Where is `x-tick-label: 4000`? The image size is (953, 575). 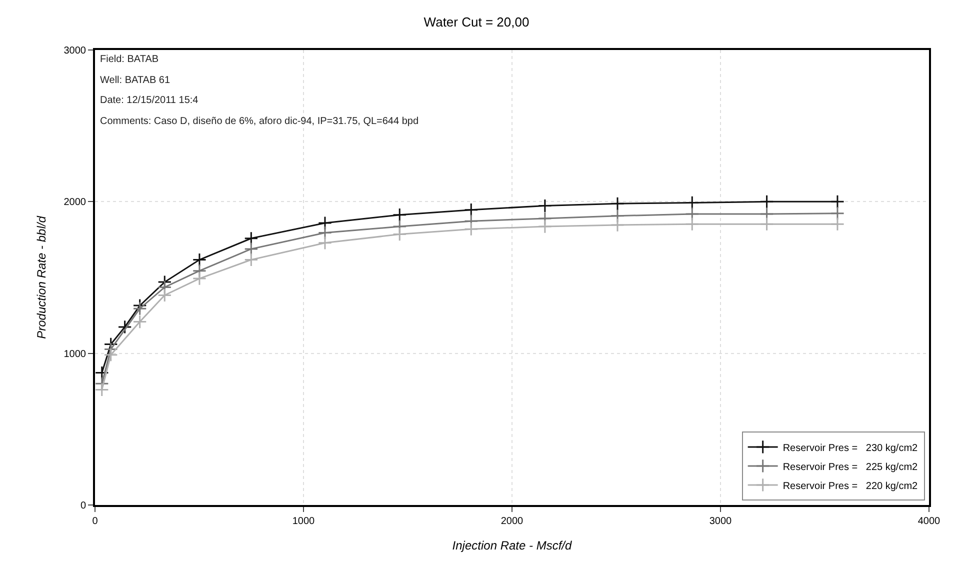 x-tick-label: 4000 is located at coordinates (929, 521).